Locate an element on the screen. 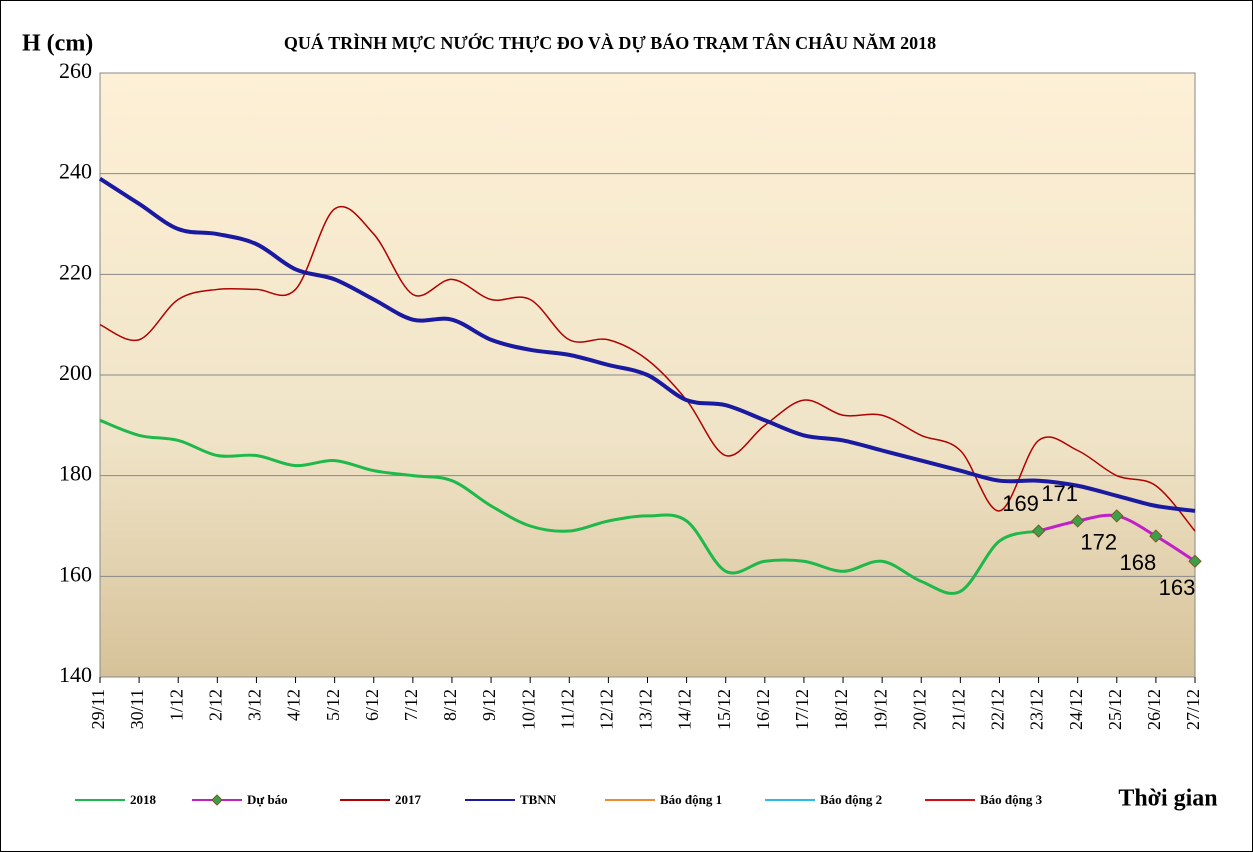 Image resolution: width=1253 pixels, height=852 pixels. x-tick-label: 24/12 is located at coordinates (1076, 709).